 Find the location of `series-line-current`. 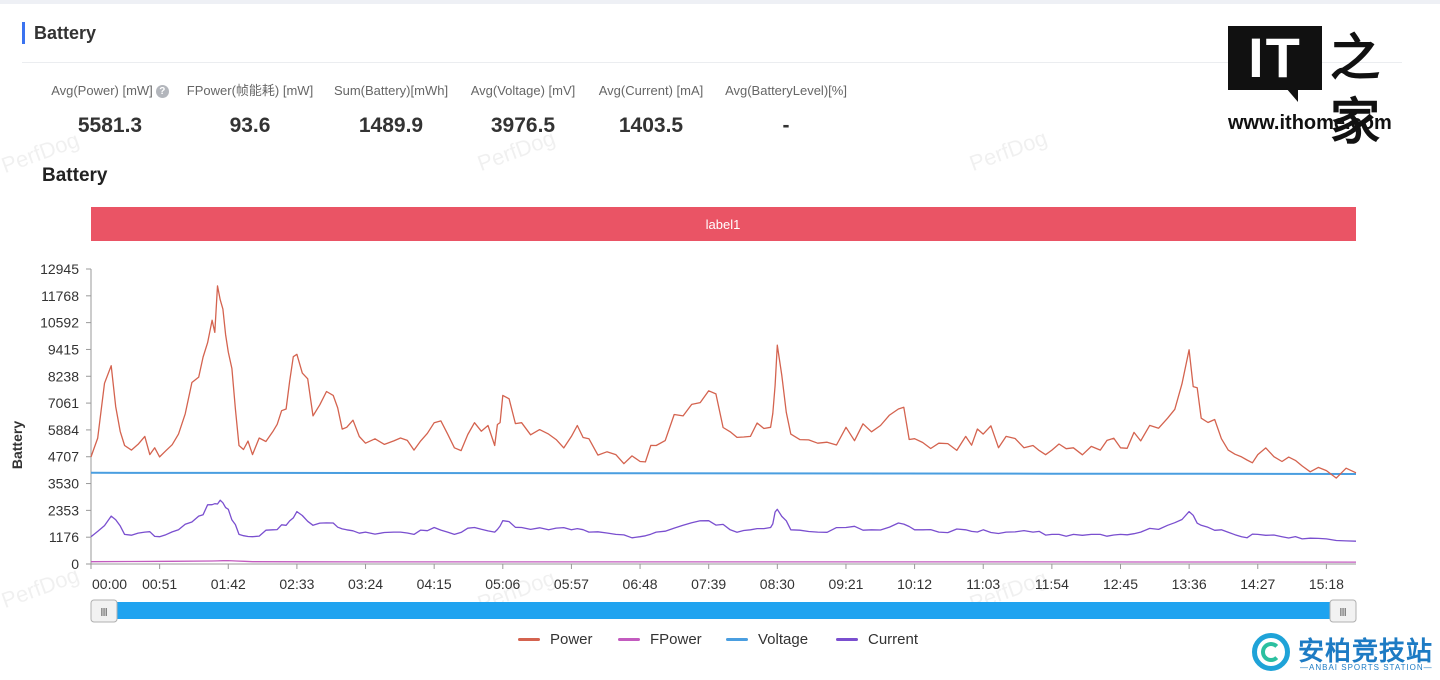

series-line-current is located at coordinates (723, 520).